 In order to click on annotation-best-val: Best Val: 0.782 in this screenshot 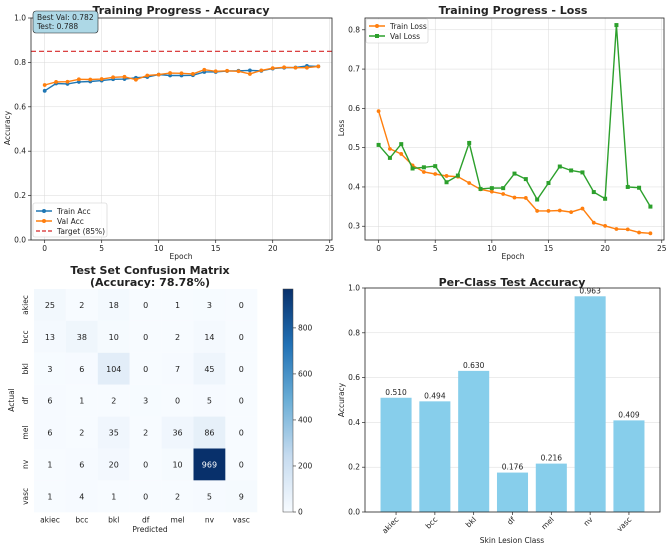, I will do `click(65, 17)`.